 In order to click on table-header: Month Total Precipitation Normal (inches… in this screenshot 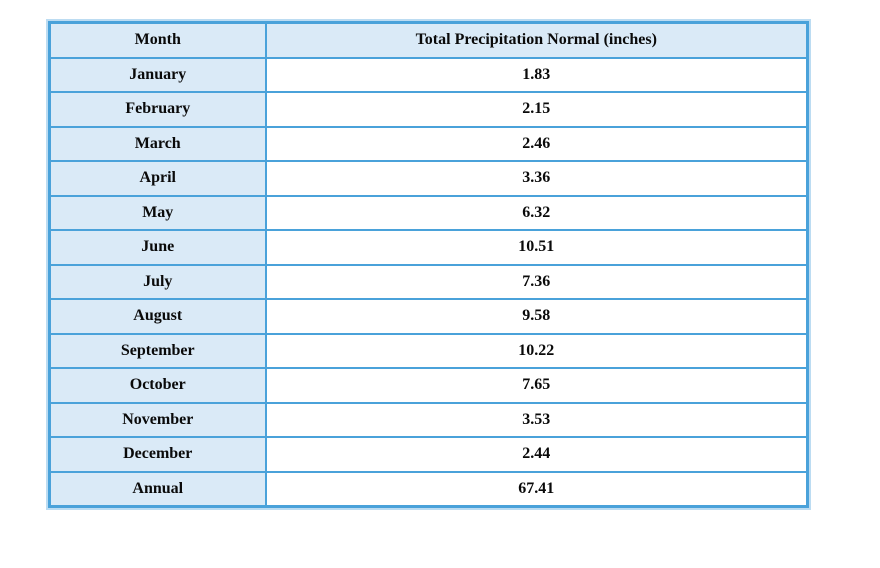, I will do `click(428, 40)`.